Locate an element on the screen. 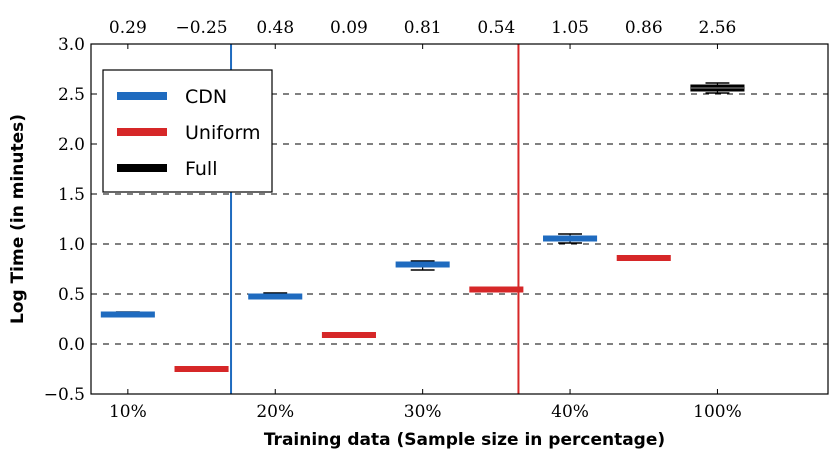 The height and width of the screenshot is (454, 830). top-value-label: 0.29 is located at coordinates (128, 28).